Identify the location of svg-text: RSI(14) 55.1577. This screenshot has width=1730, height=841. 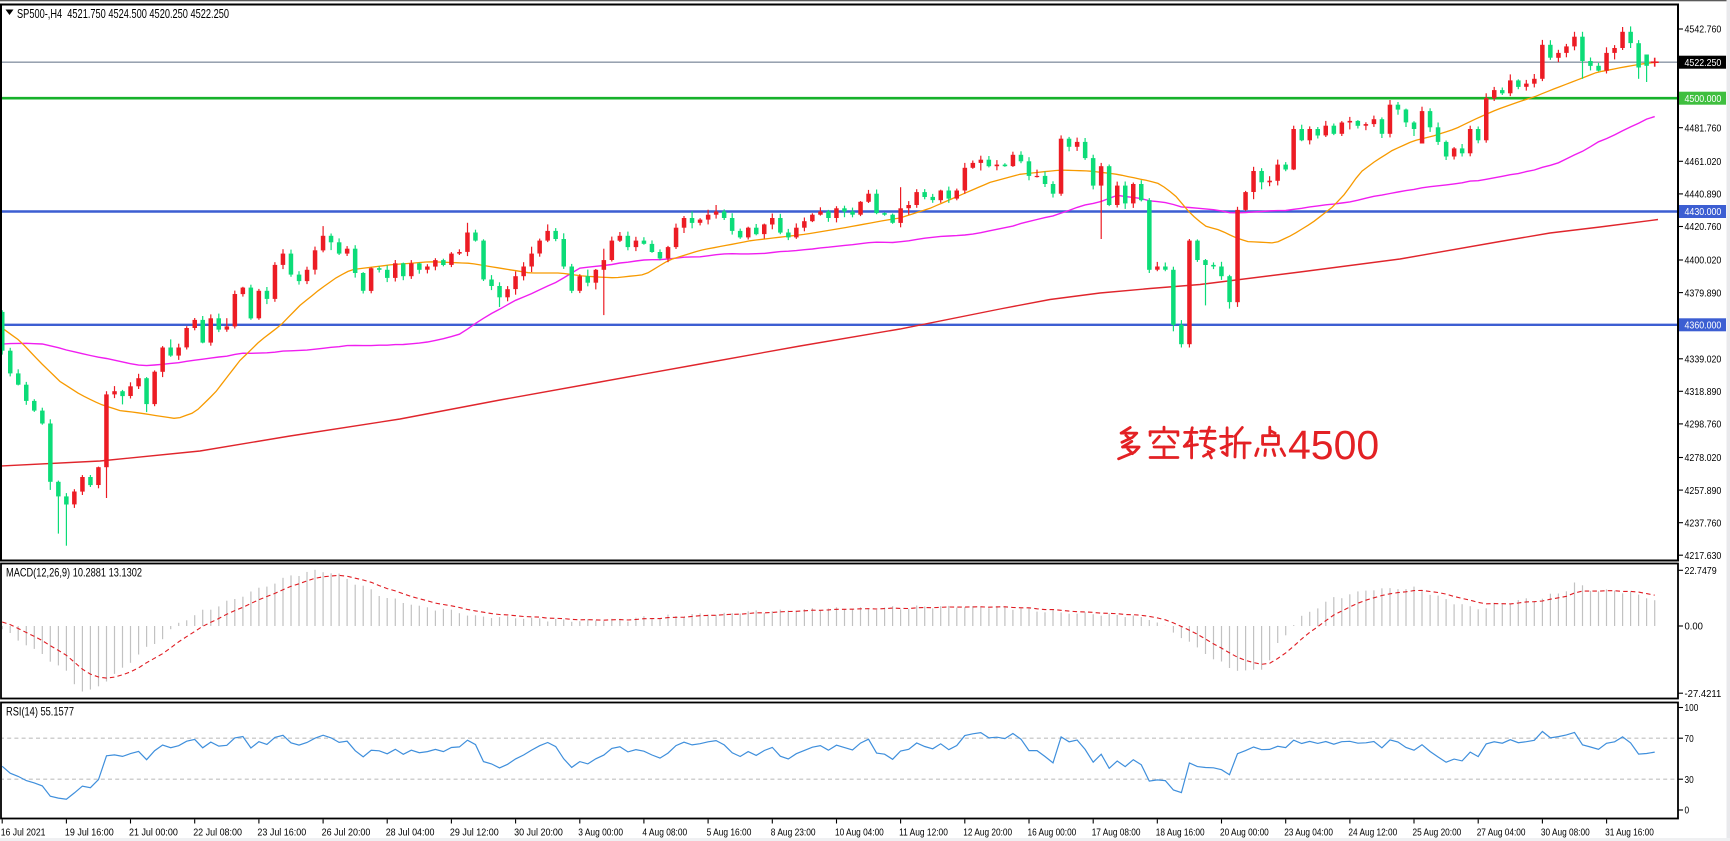
(40, 712).